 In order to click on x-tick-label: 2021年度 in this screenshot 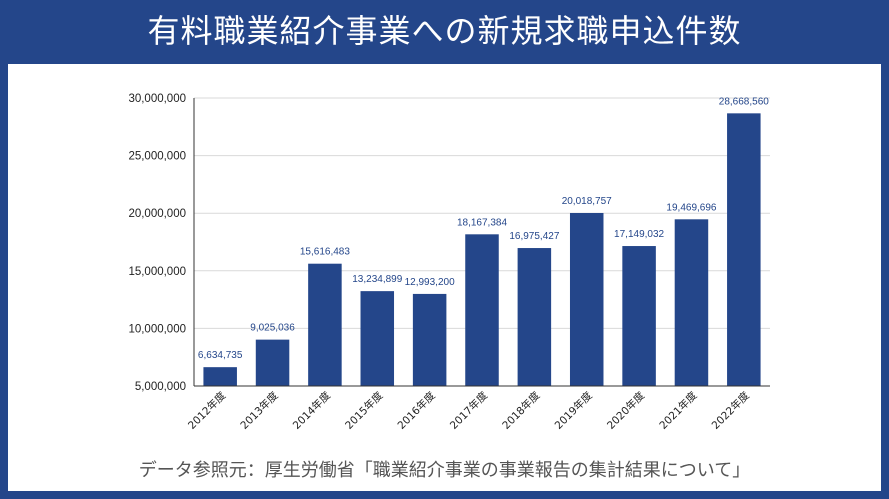, I will do `click(678, 410)`.